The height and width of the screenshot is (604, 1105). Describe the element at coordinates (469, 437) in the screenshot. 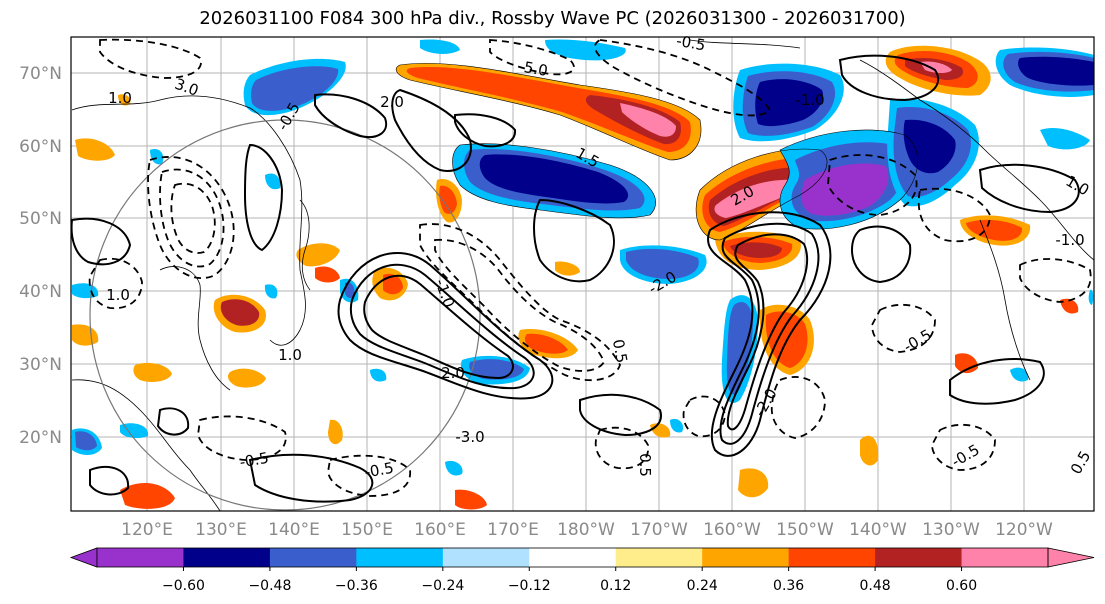

I see `contour-label: -3.0` at that location.